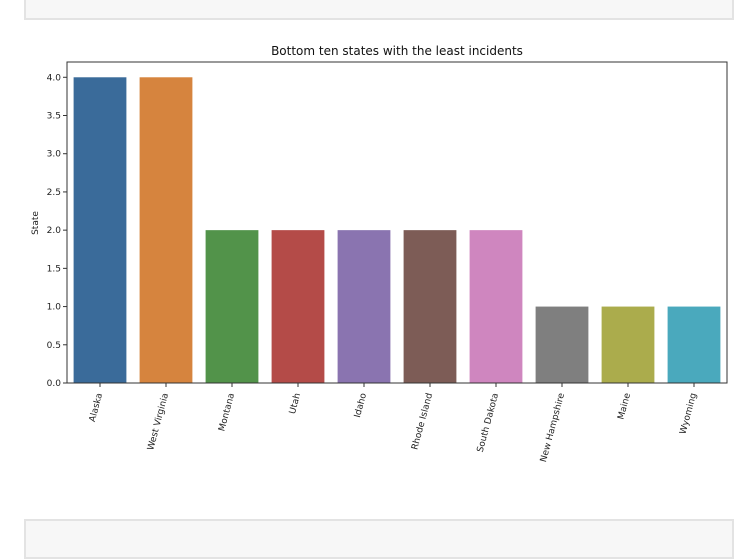 The width and height of the screenshot is (750, 559). What do you see at coordinates (54, 308) in the screenshot?
I see `y-tick-label: 1.0` at bounding box center [54, 308].